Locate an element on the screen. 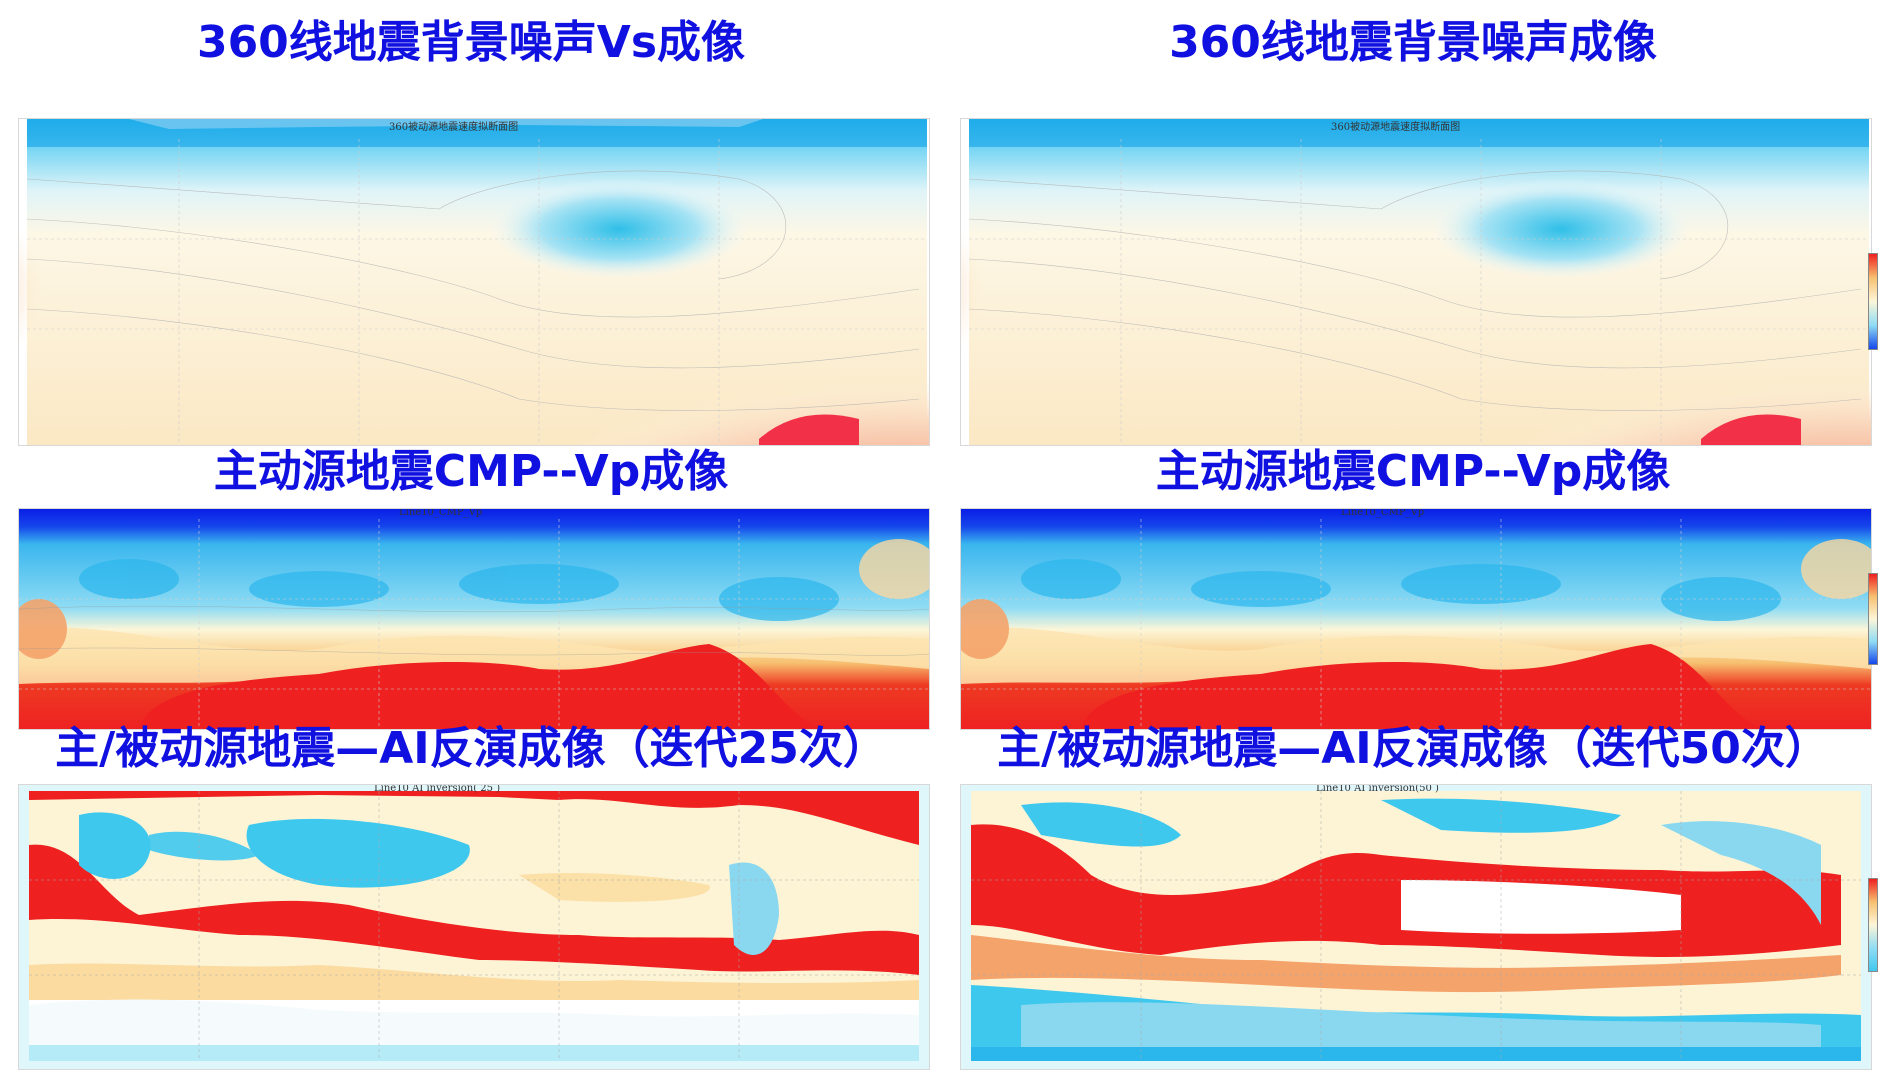 This screenshot has width=1884, height=1072. row3-title: 主/被动源地震—AI反演成像（迭代25次） is located at coordinates (471, 748).